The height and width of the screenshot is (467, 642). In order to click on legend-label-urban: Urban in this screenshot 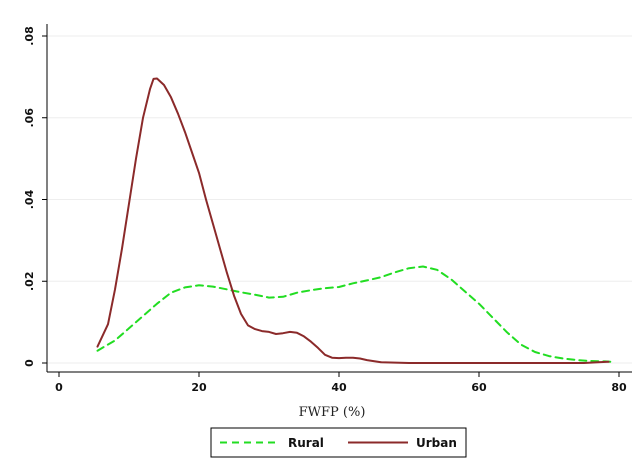, I will do `click(436, 443)`.